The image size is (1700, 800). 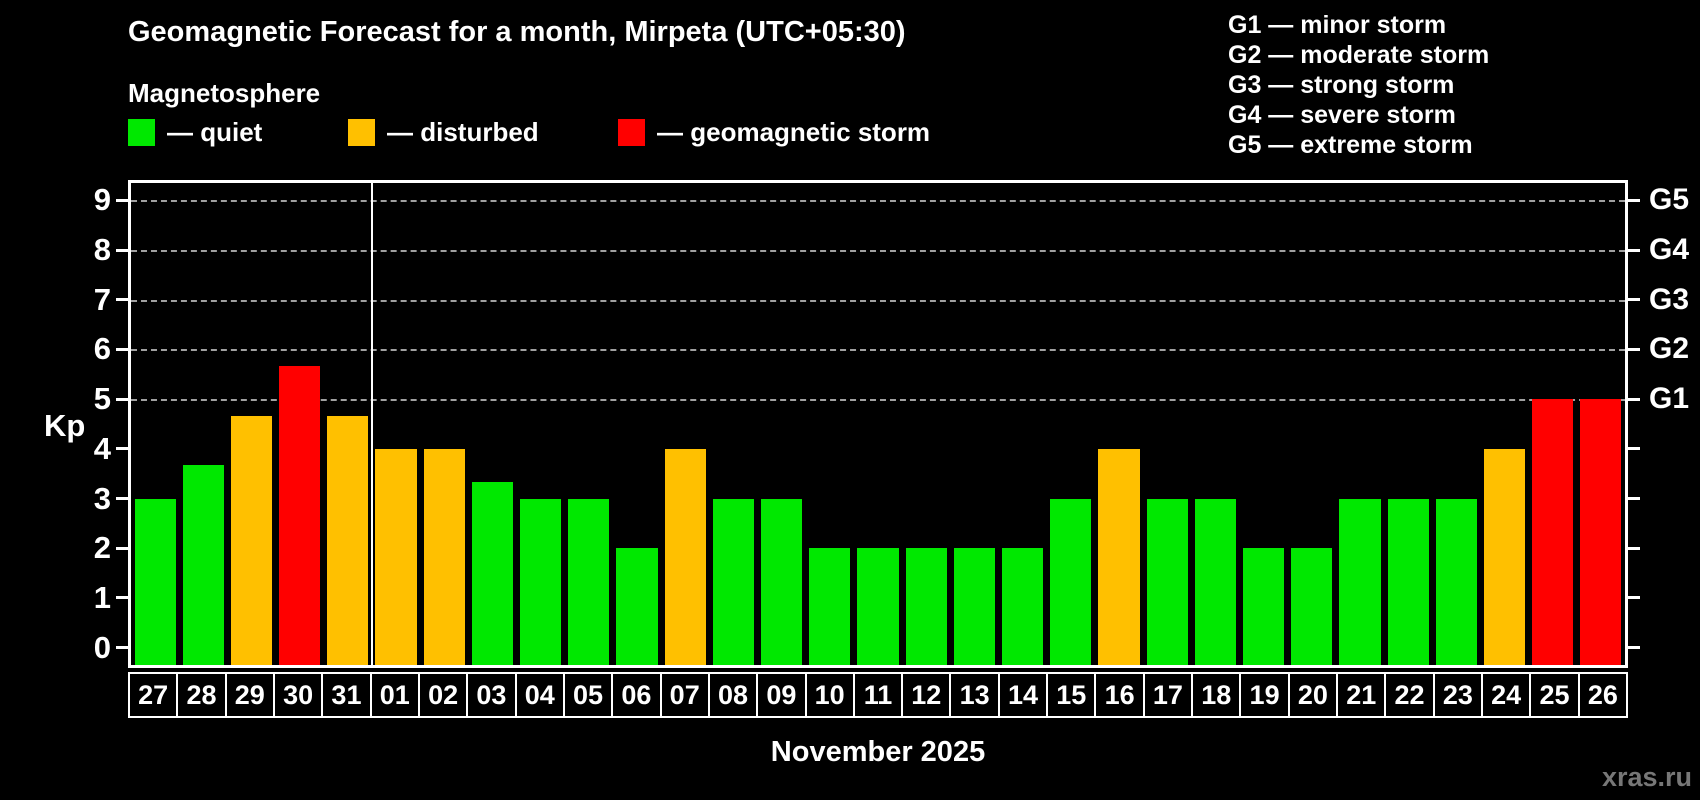 What do you see at coordinates (102, 498) in the screenshot?
I see `y-tick-label-3: 3` at bounding box center [102, 498].